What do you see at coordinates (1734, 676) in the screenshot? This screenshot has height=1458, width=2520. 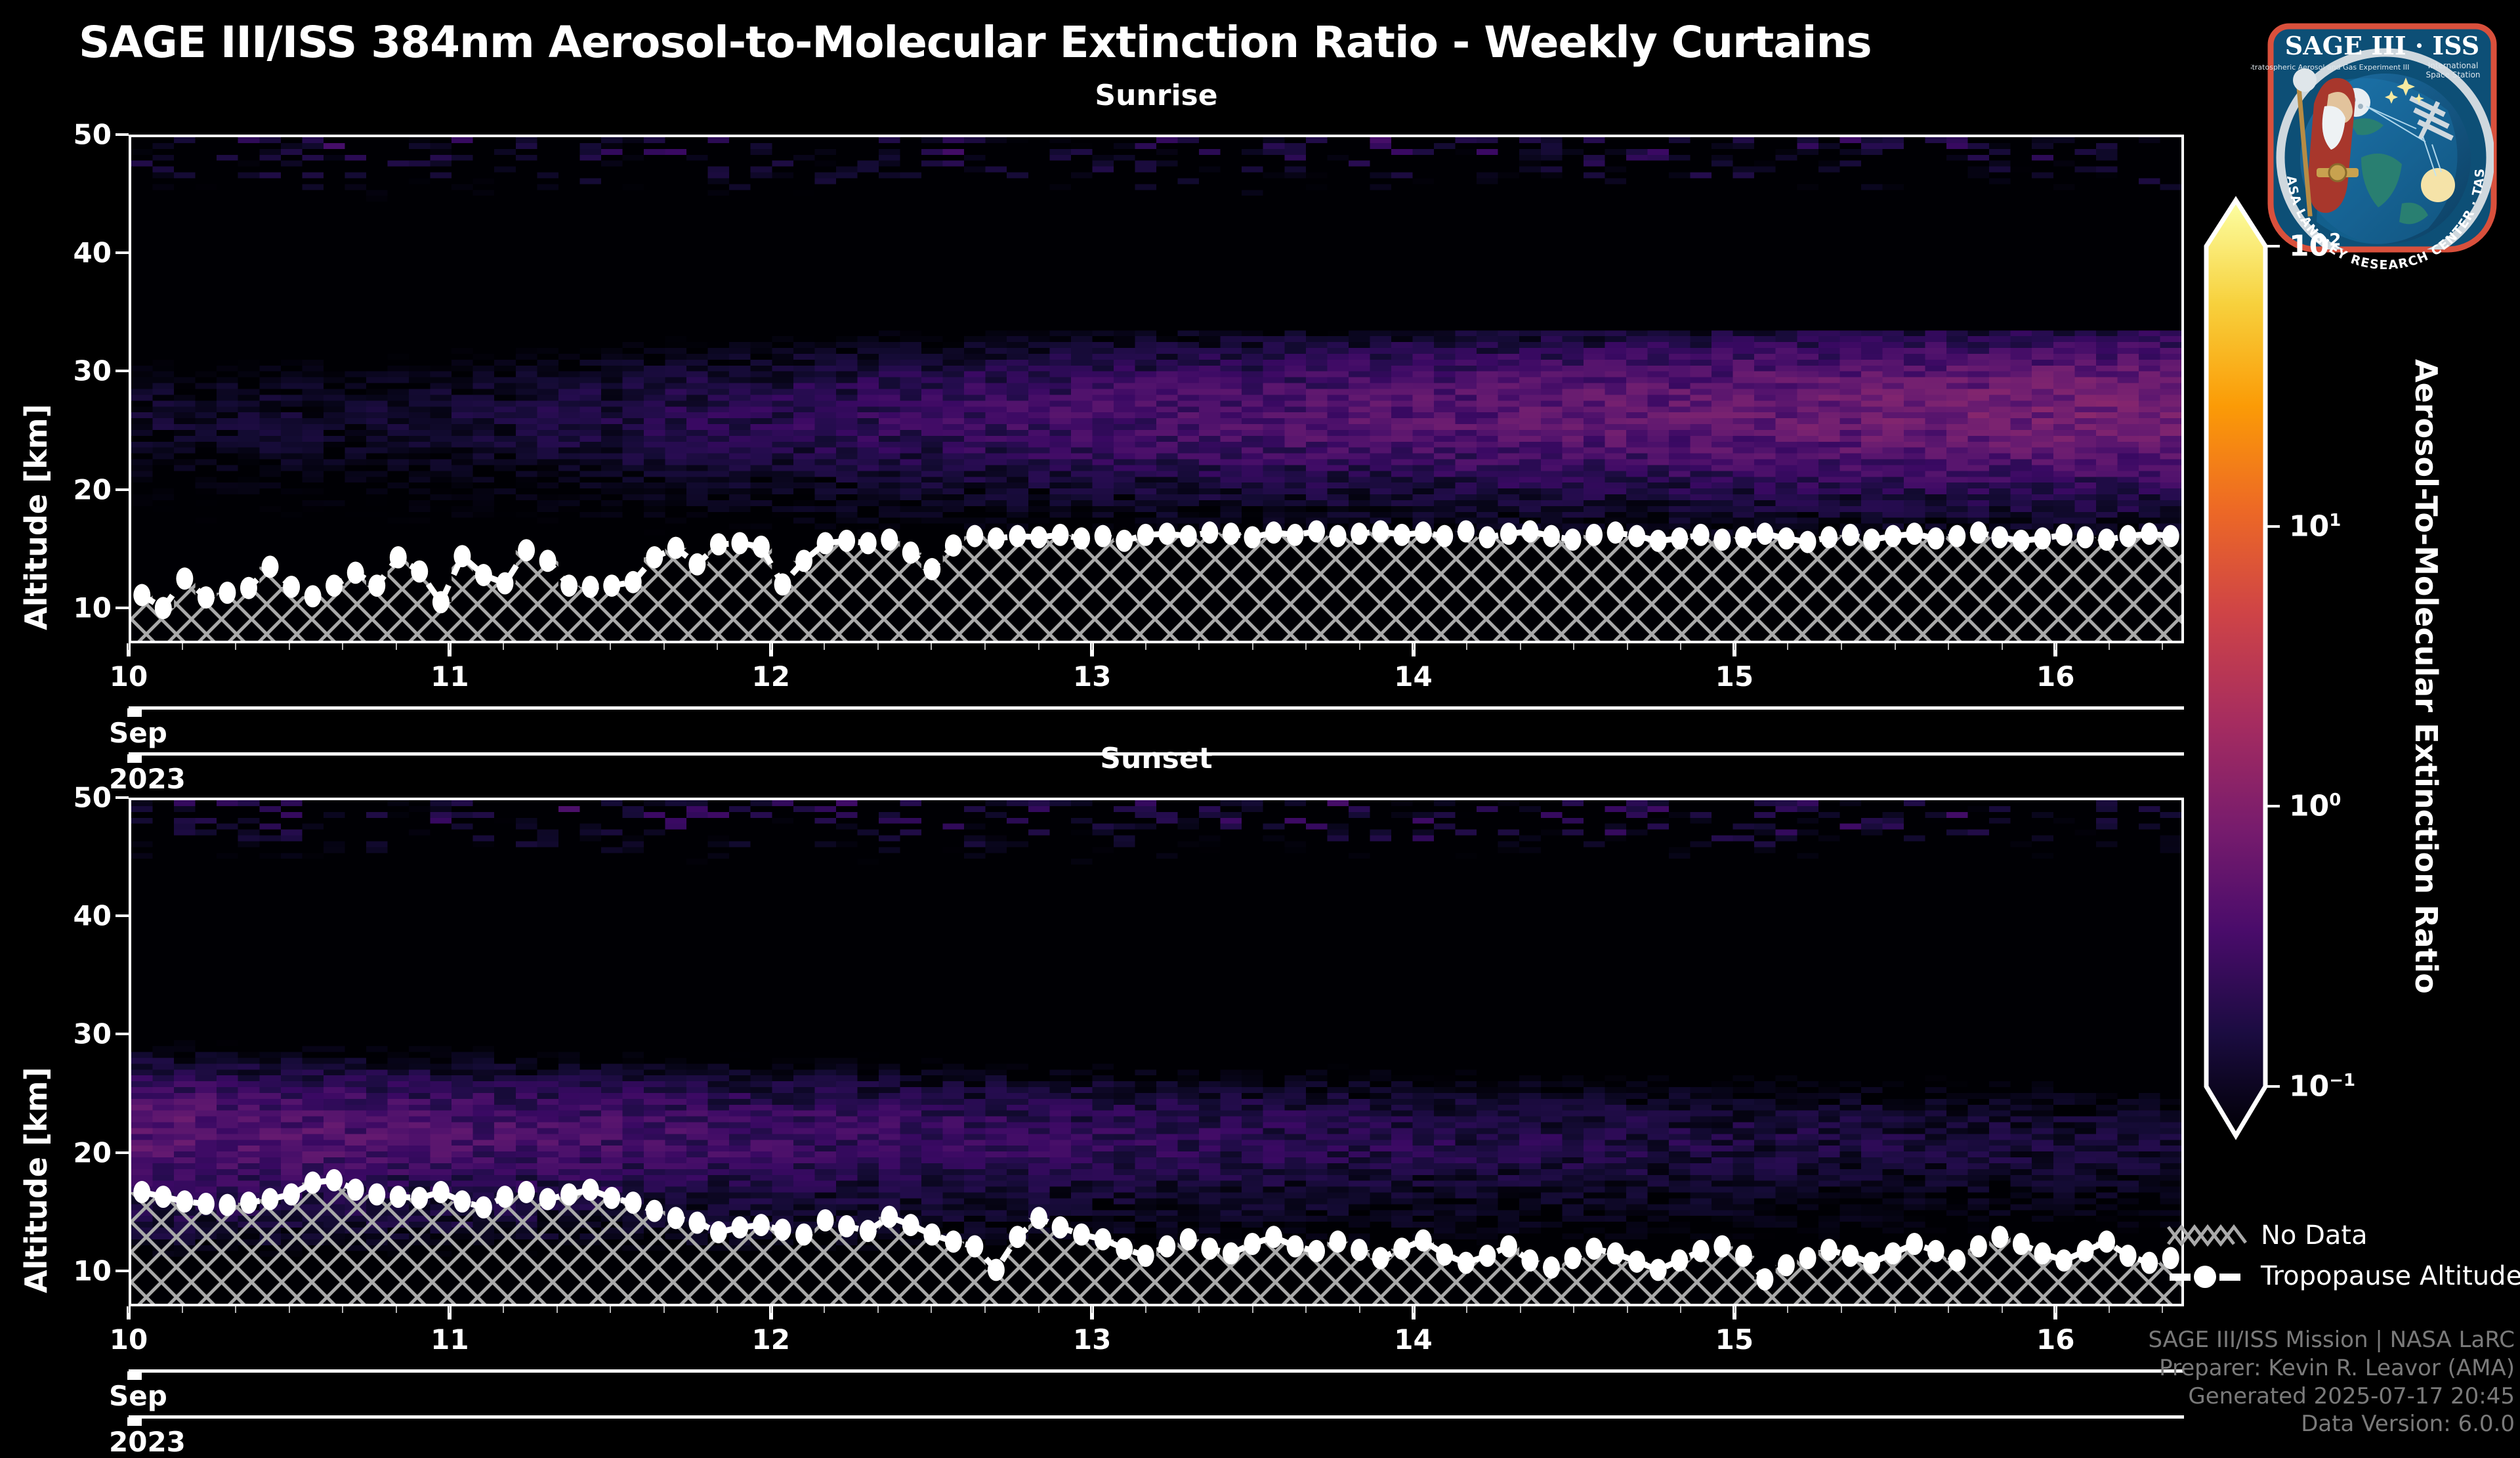 I see `x-tick-label: 15` at bounding box center [1734, 676].